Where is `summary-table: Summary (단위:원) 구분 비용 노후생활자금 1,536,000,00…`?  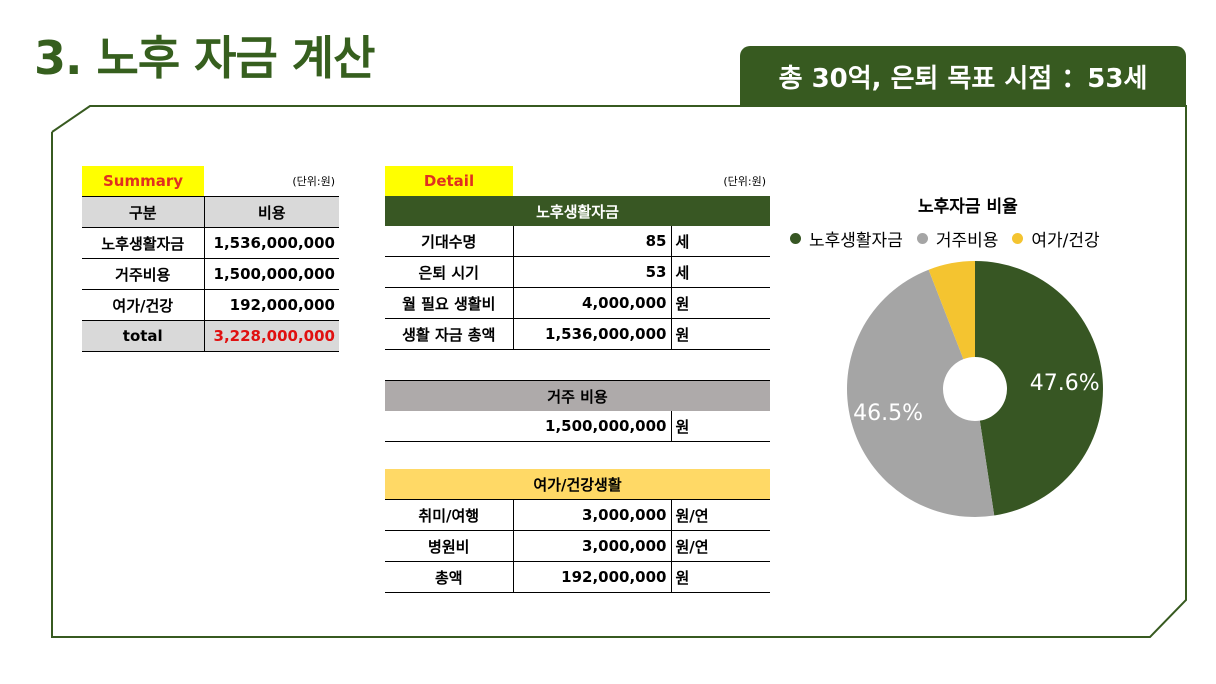
summary-table: Summary (단위:원) 구분 비용 노후생활자금 1,536,000,00… is located at coordinates (210, 259).